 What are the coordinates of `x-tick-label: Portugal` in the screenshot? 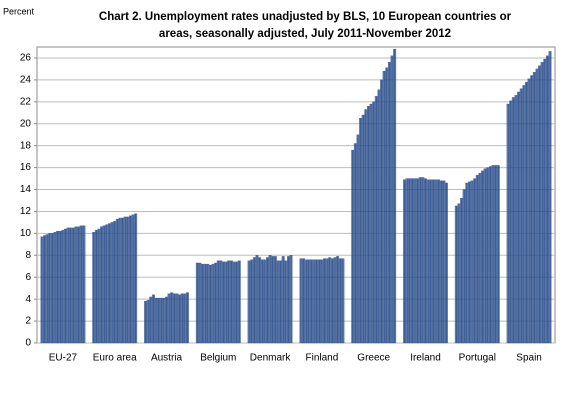 It's located at (477, 358).